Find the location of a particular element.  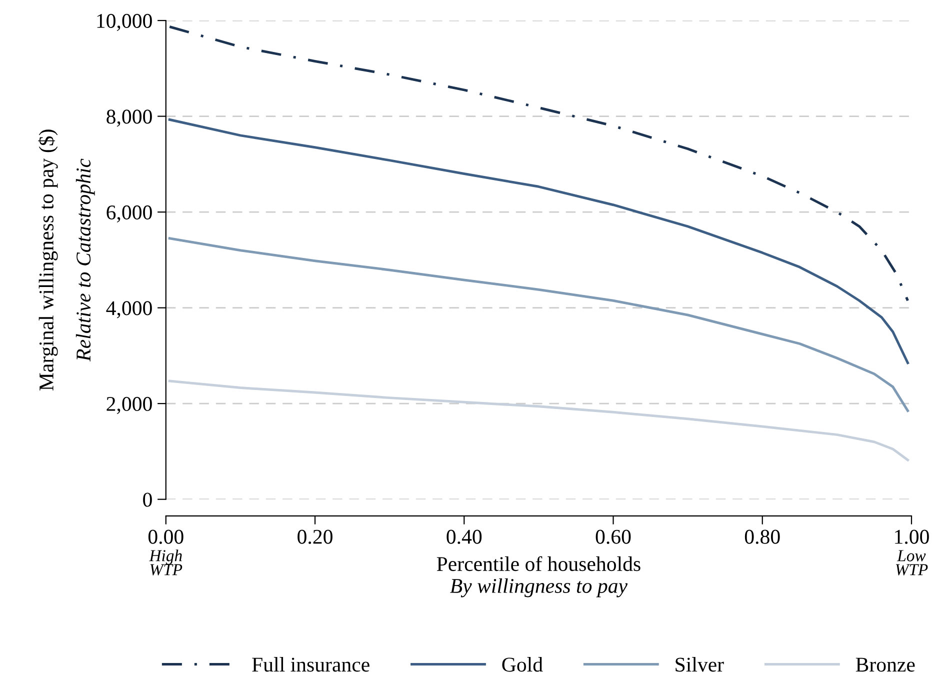

text: Relative to Catastrophic is located at coordinates (85, 260).